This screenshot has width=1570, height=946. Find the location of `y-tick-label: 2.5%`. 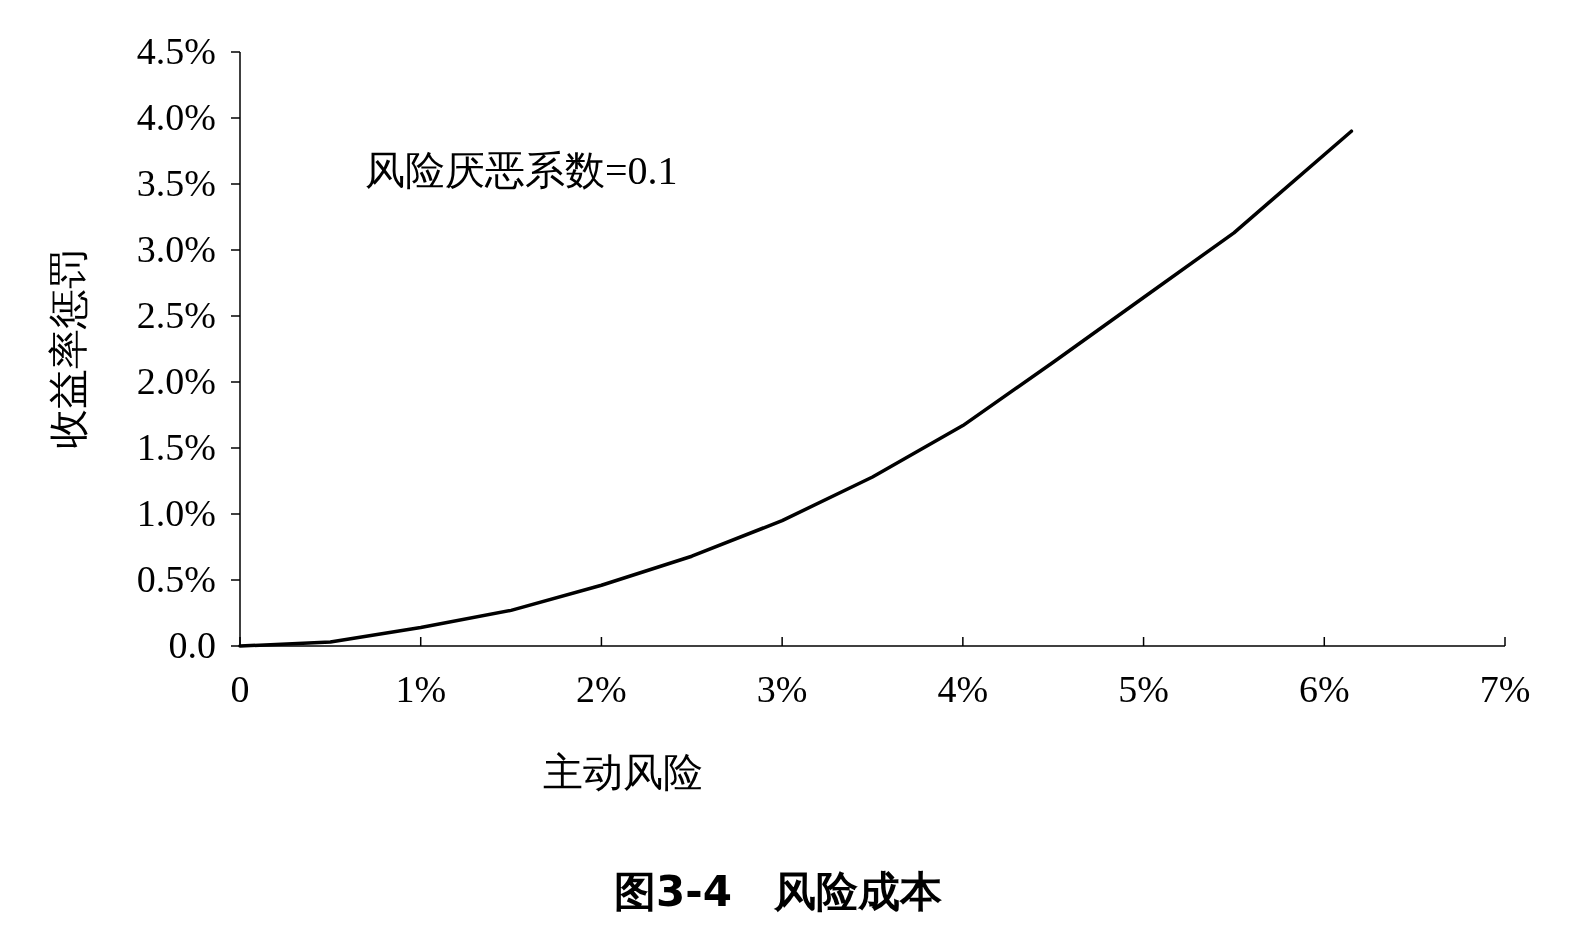

y-tick-label: 2.5% is located at coordinates (176, 315).